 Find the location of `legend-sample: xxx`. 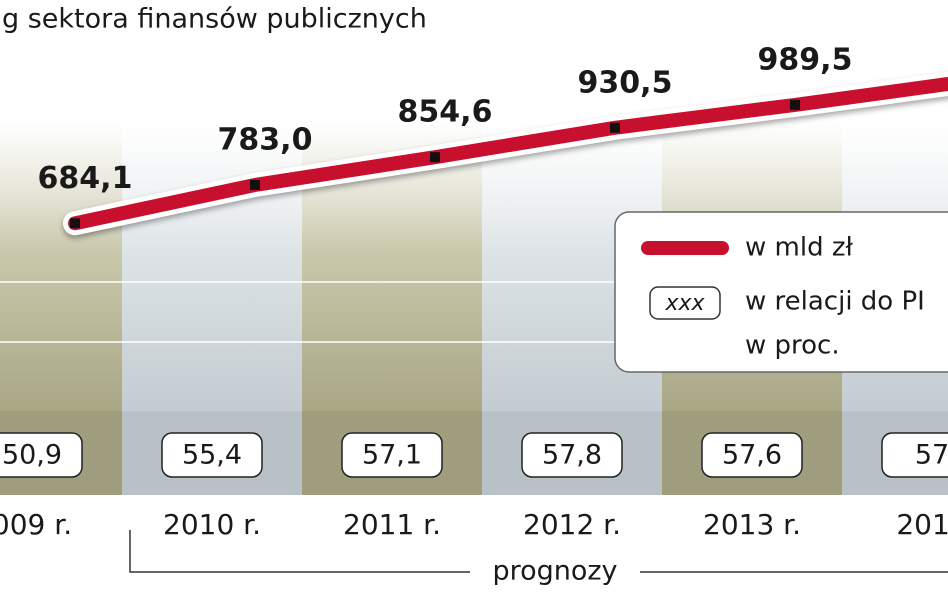

legend-sample: xxx is located at coordinates (684, 303).